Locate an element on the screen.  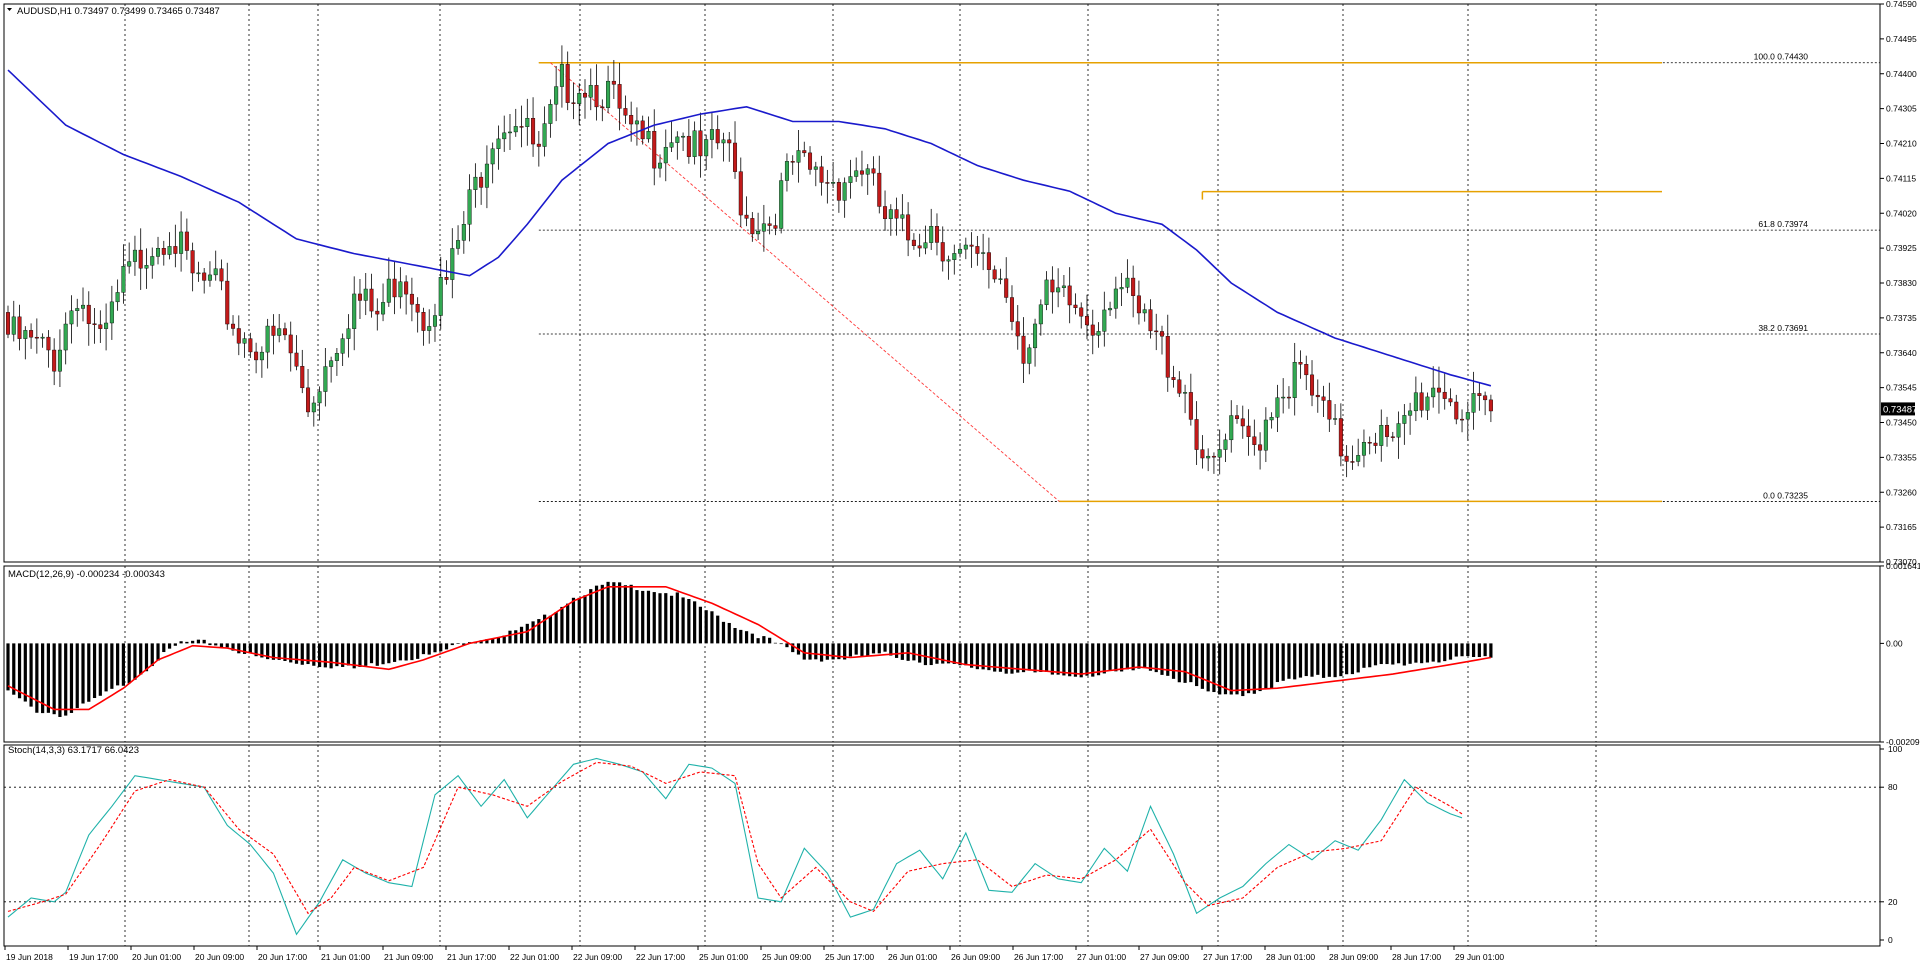
fib-level-label: 100.0 0.74430 is located at coordinates (1781, 57).